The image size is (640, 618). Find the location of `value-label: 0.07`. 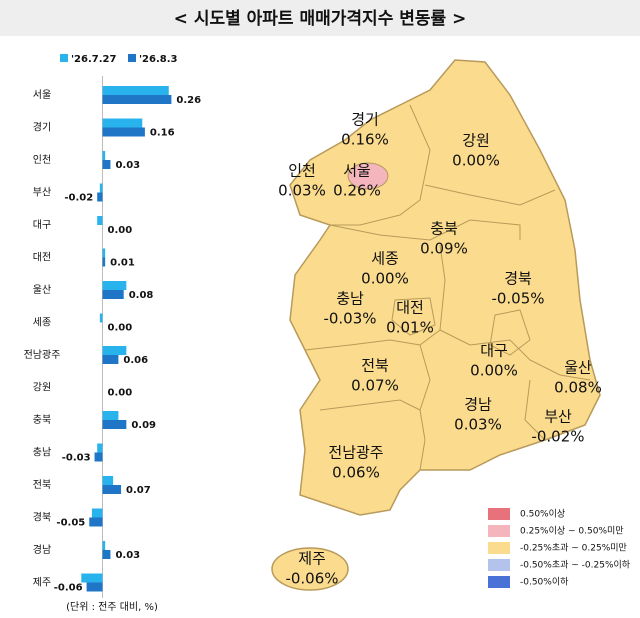

value-label: 0.07 is located at coordinates (138, 490).